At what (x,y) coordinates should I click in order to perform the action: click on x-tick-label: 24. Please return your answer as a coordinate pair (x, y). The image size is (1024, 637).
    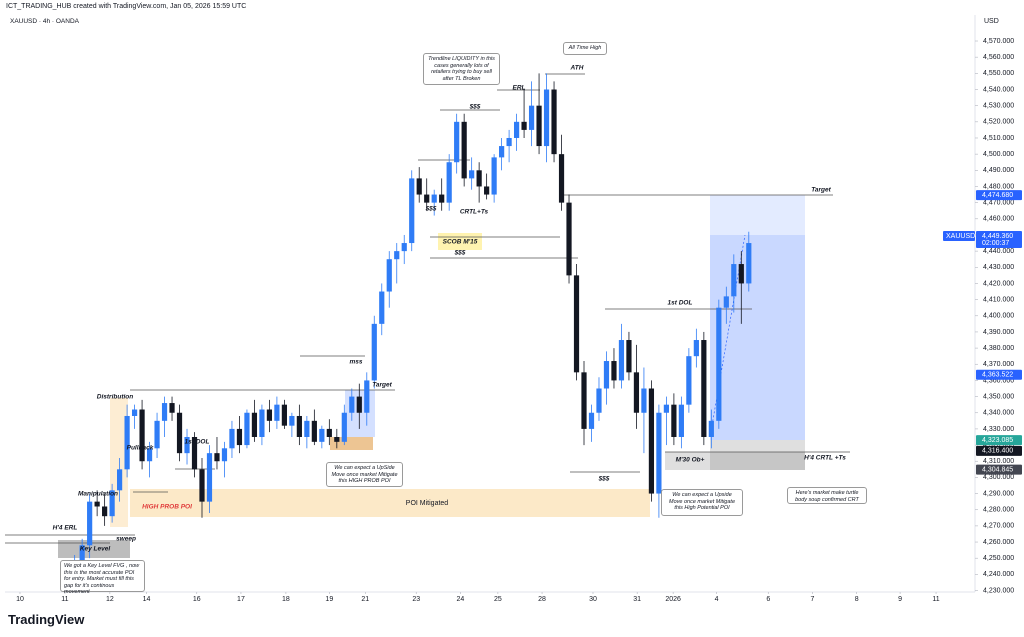
    Looking at the image, I should click on (461, 599).